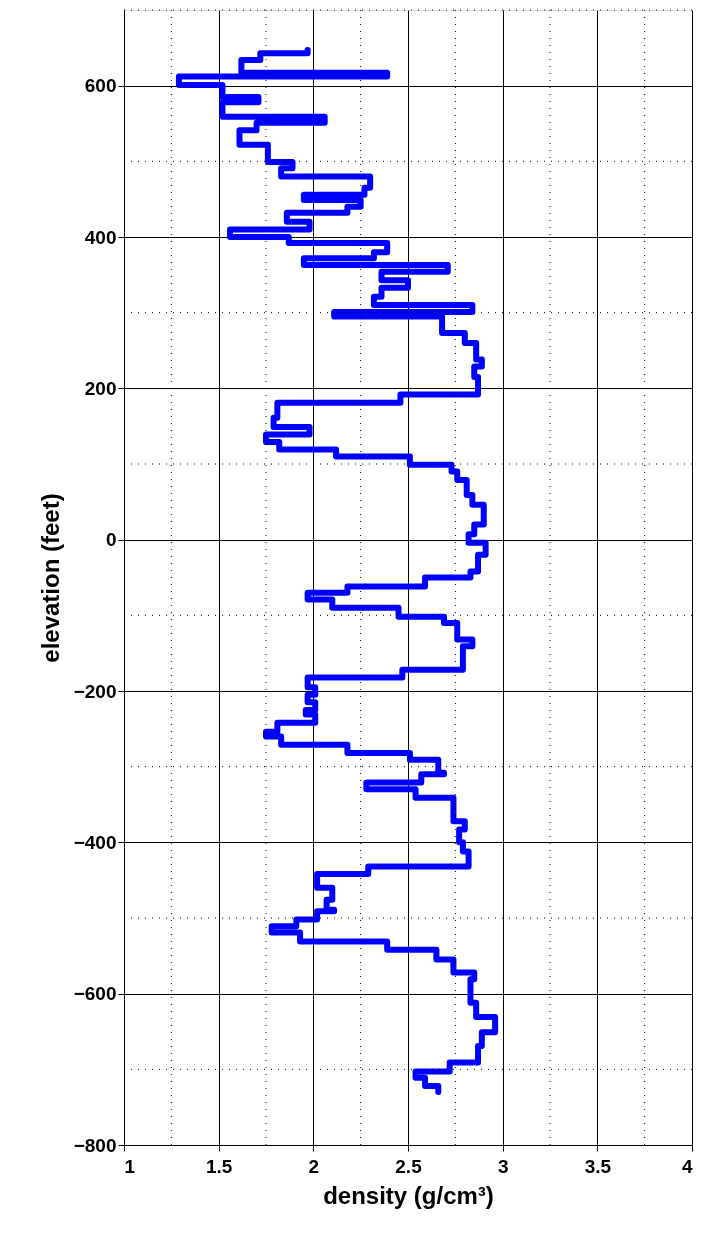 This screenshot has height=1237, width=706. I want to click on y-tick-label: −800, so click(95, 1145).